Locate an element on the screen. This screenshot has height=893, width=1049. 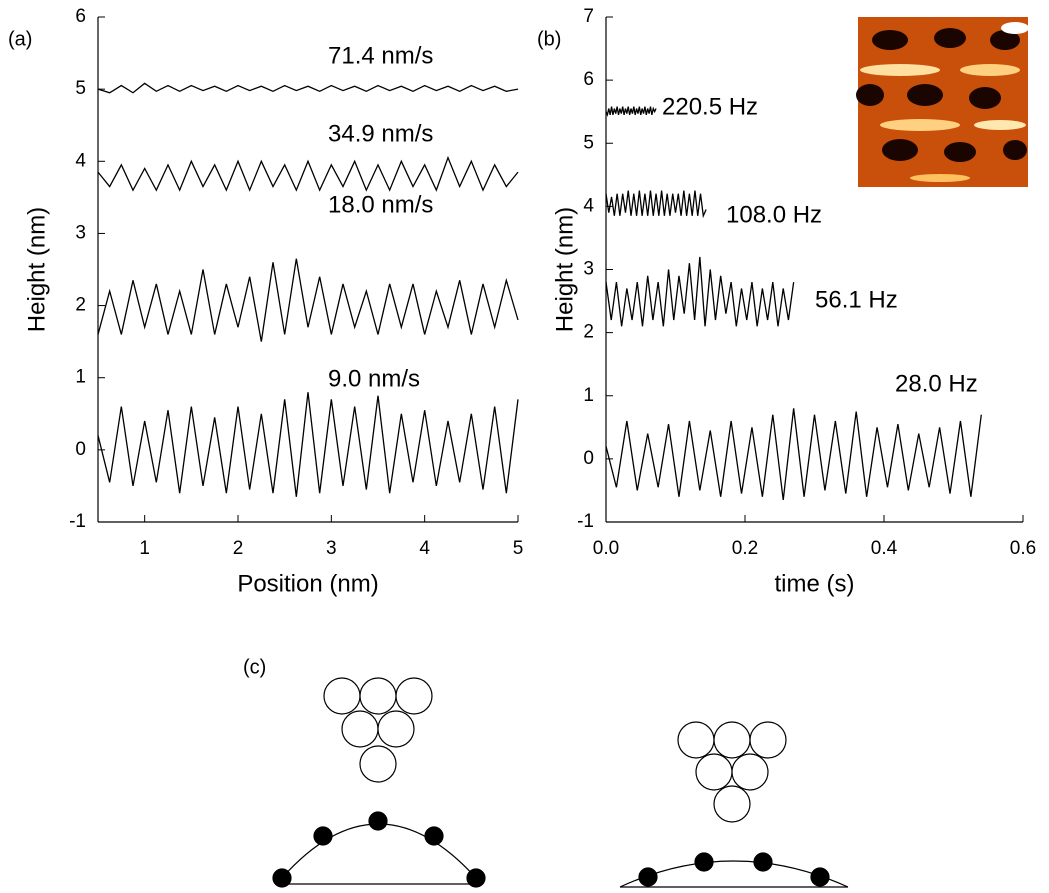
x-tick-label: 0.2 is located at coordinates (745, 548).